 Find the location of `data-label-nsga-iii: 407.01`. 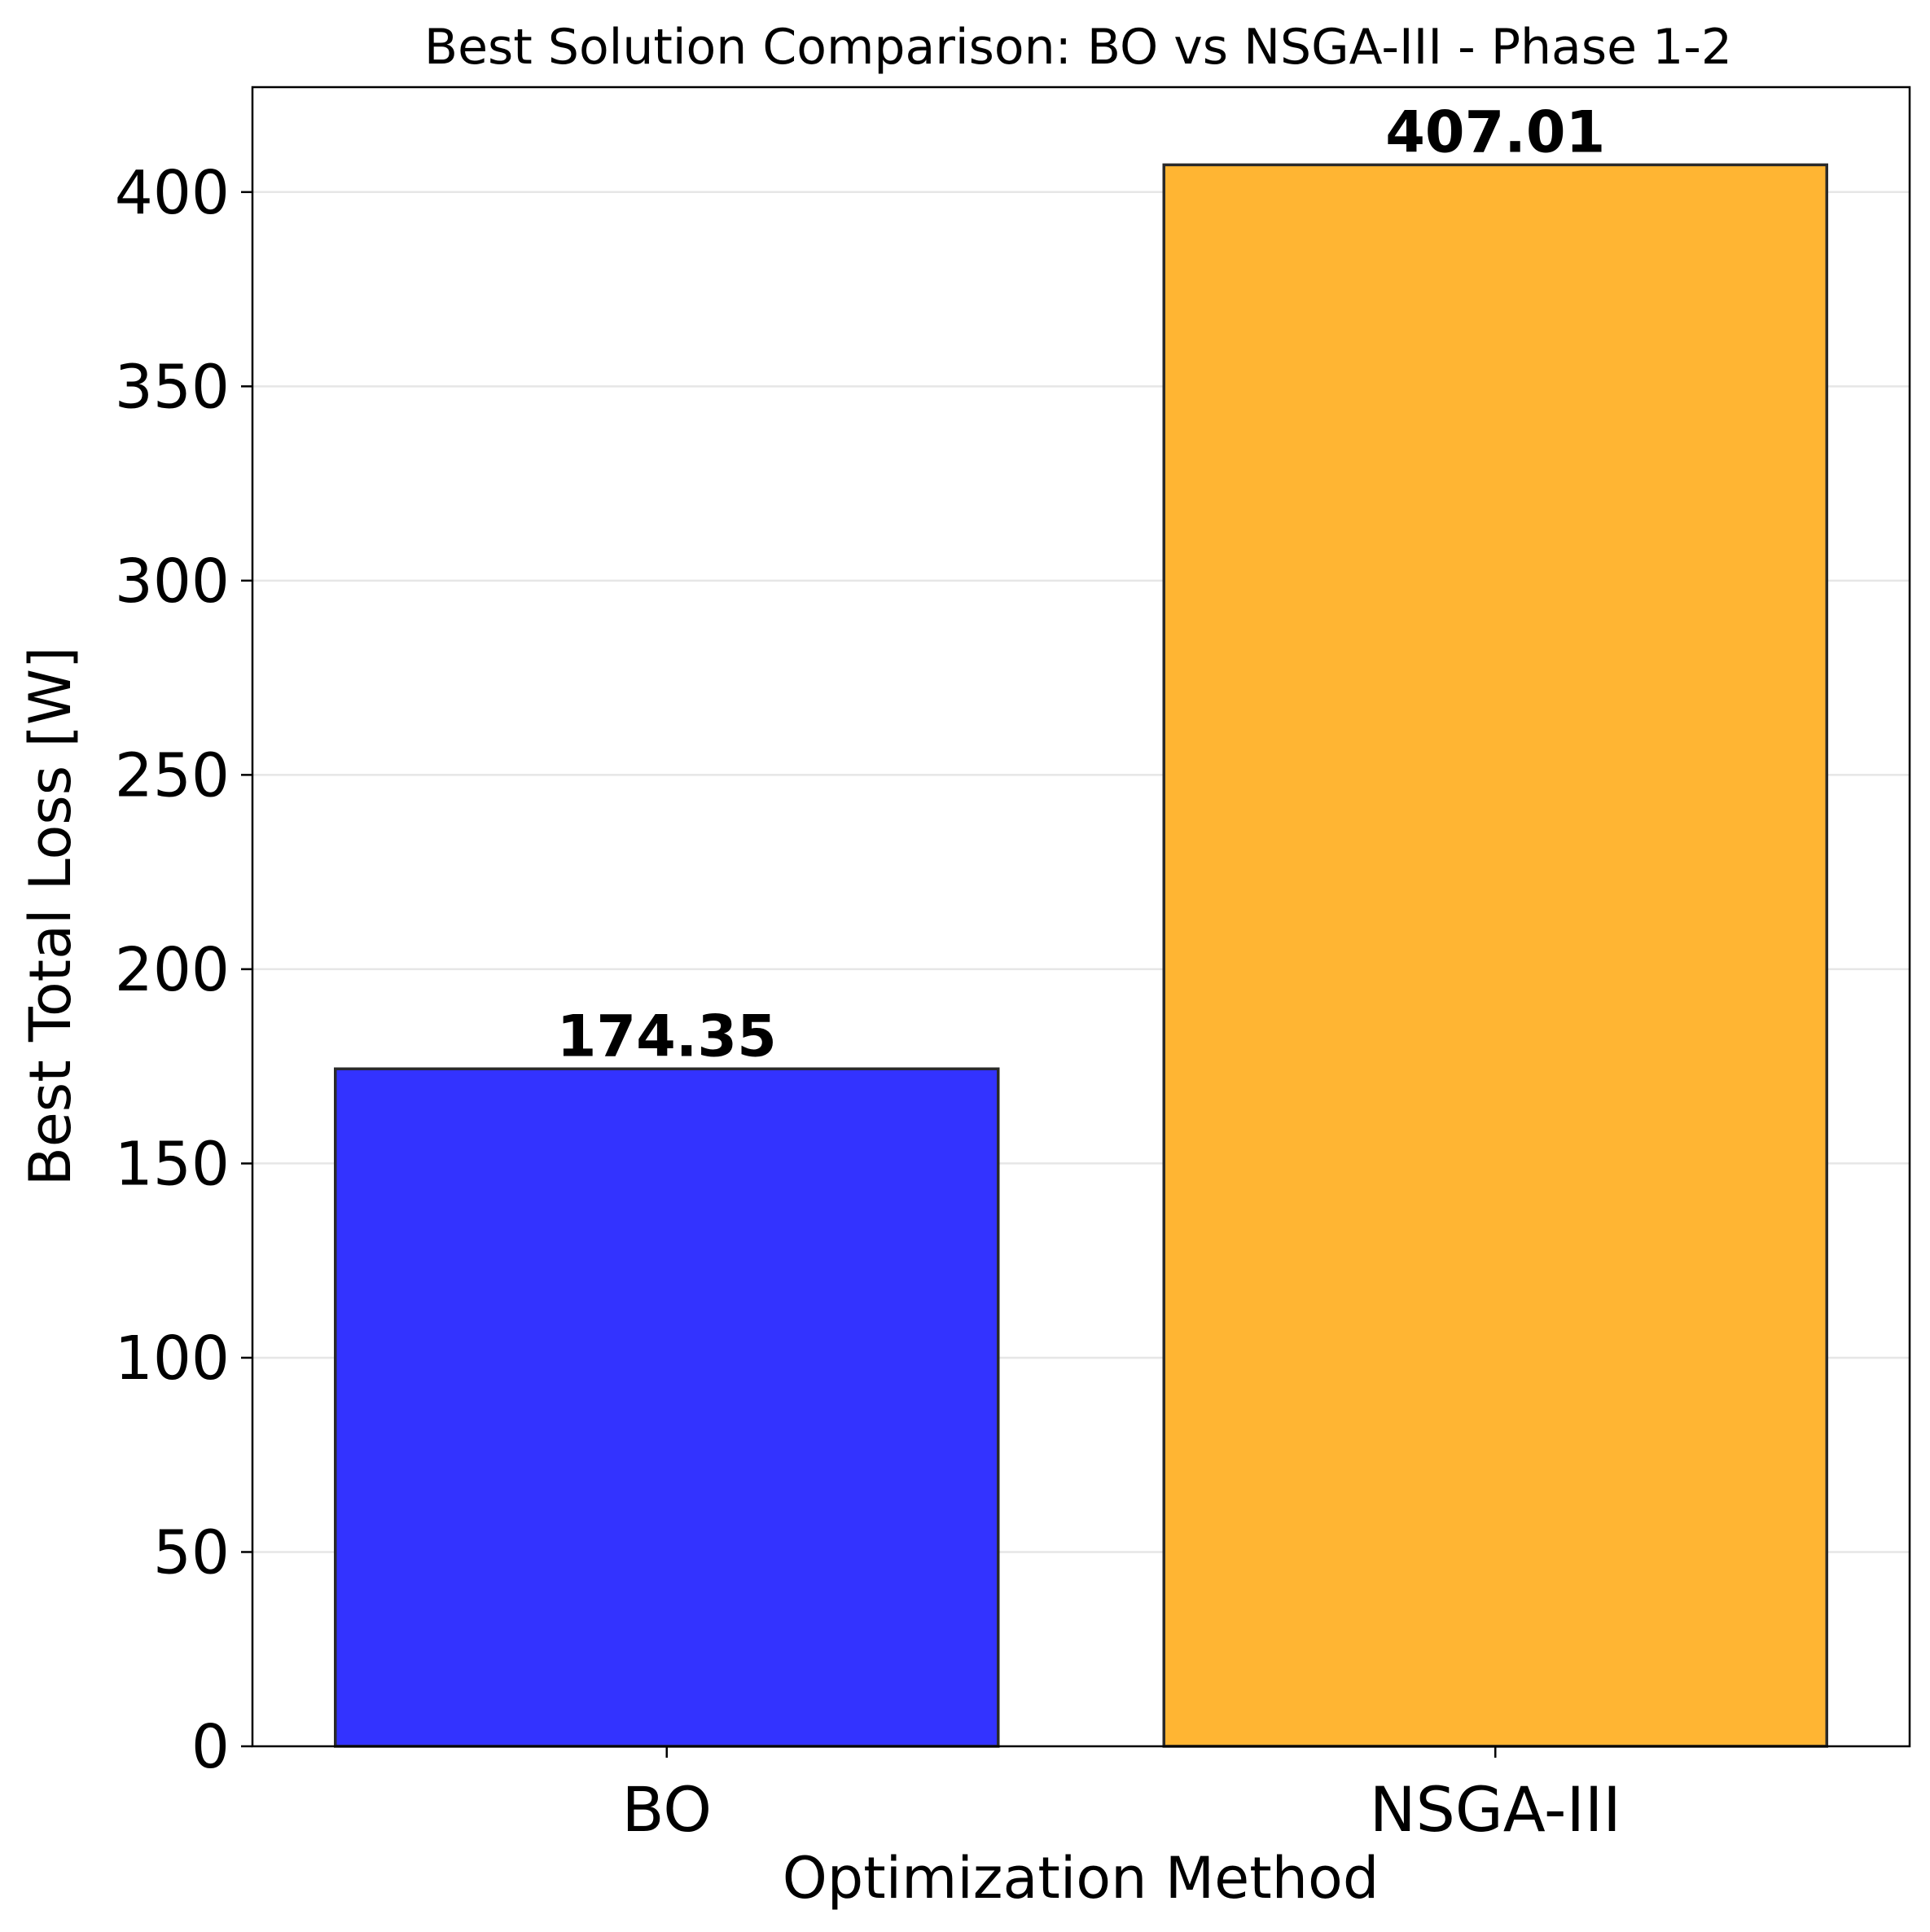

data-label-nsga-iii: 407.01 is located at coordinates (1495, 132).